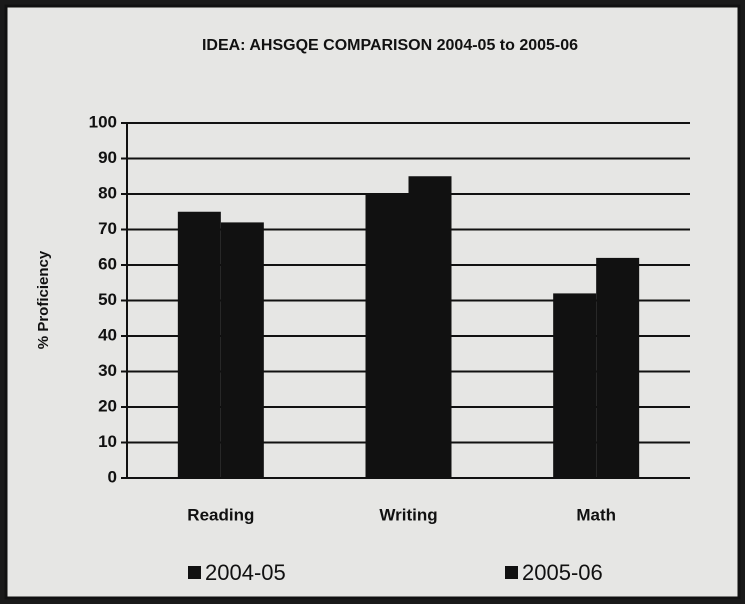  Describe the element at coordinates (103, 121) in the screenshot. I see `y-tick-label: 100` at that location.